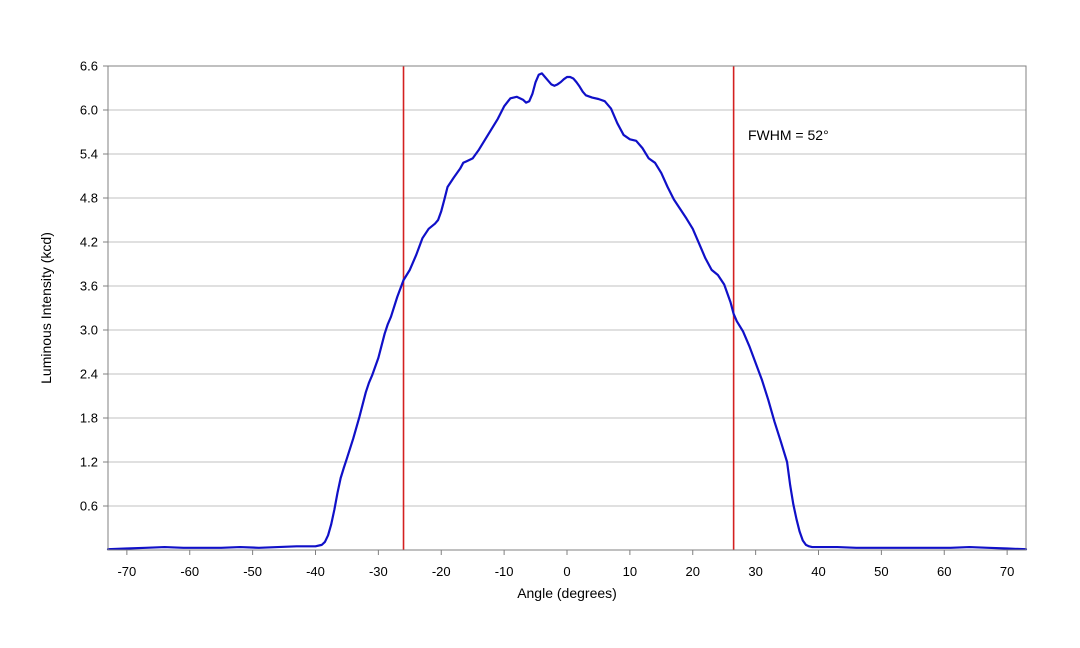  I want to click on y-tick-label-3: 2.4, so click(89, 374).